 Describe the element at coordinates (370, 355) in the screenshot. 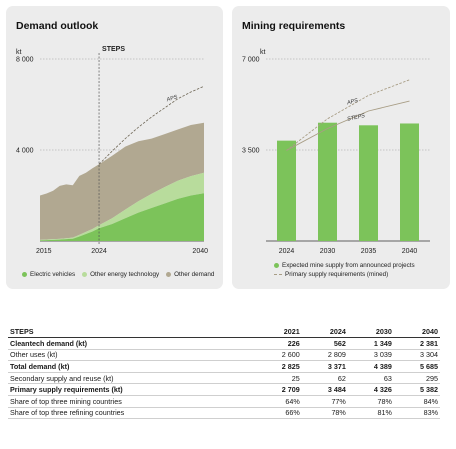

I see `table-cell: 3 039` at that location.